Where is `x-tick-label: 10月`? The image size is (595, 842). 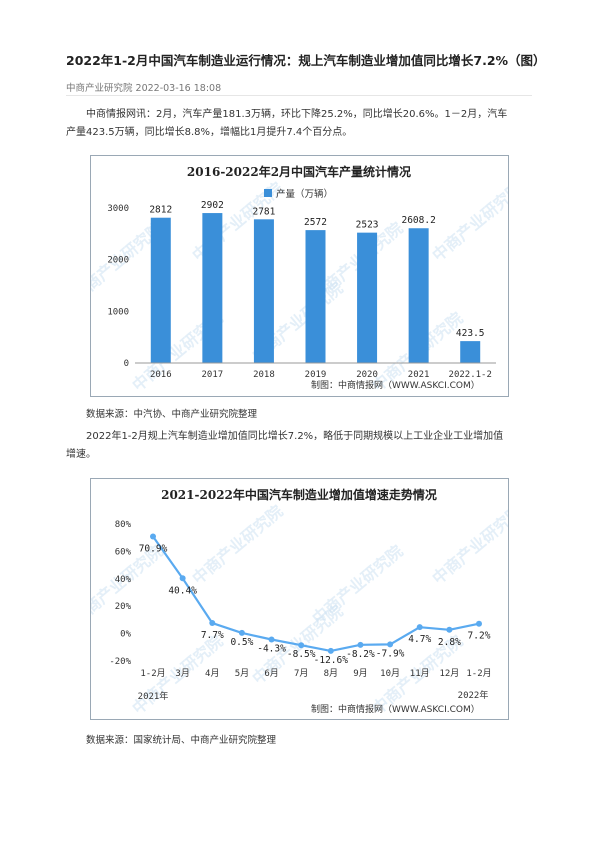
x-tick-label: 10月 is located at coordinates (390, 673).